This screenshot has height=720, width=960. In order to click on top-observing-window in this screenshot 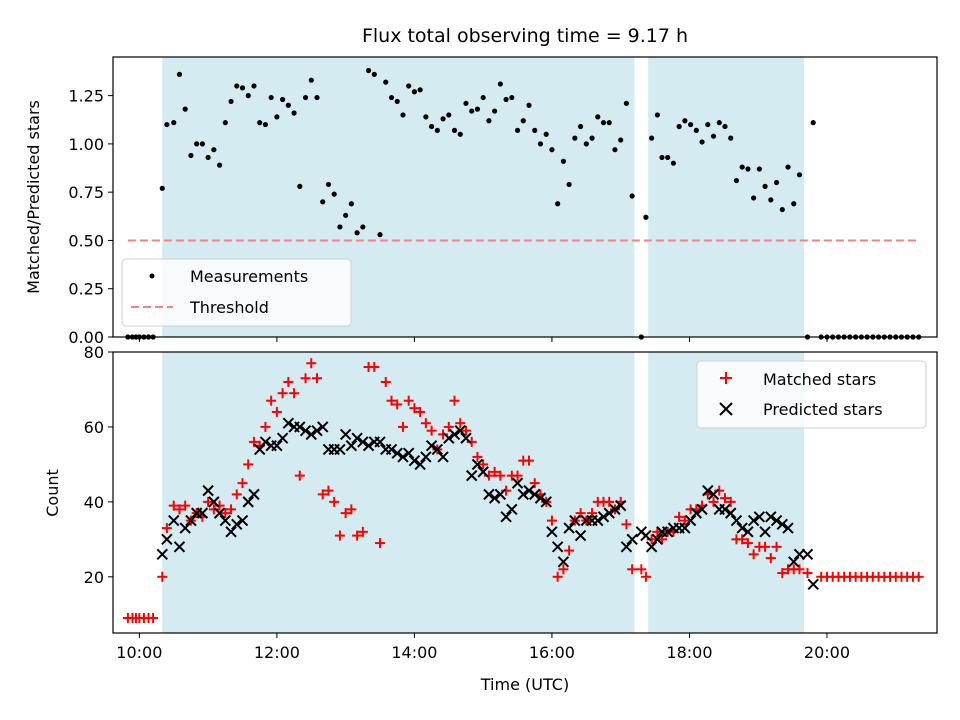, I will do `click(726, 197)`.